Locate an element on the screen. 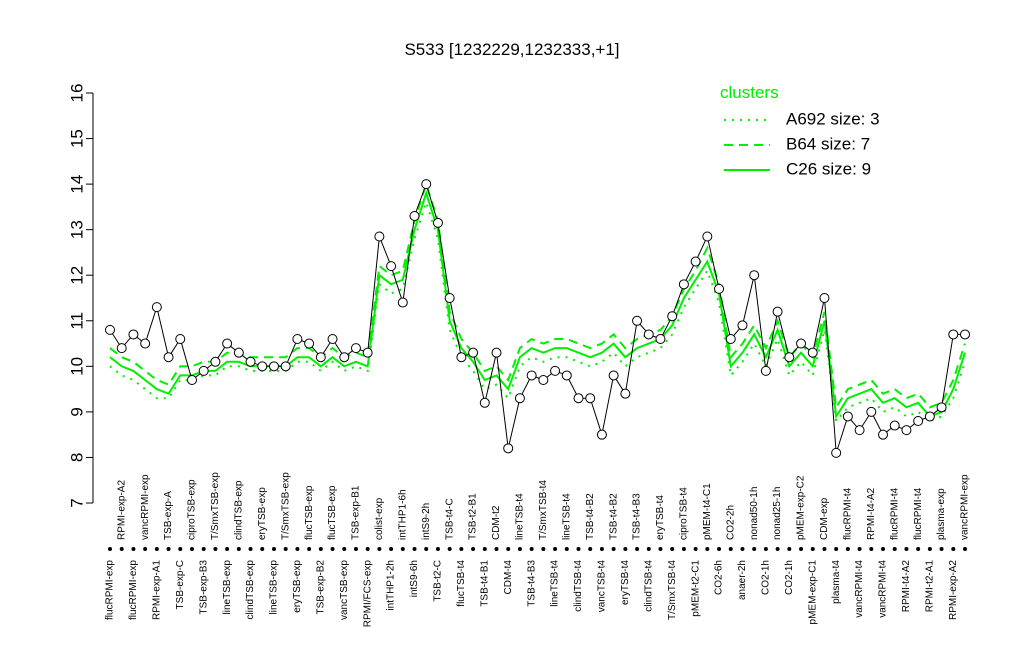 The image size is (1024, 645). legend-label: C26 size: 9 is located at coordinates (828, 168).